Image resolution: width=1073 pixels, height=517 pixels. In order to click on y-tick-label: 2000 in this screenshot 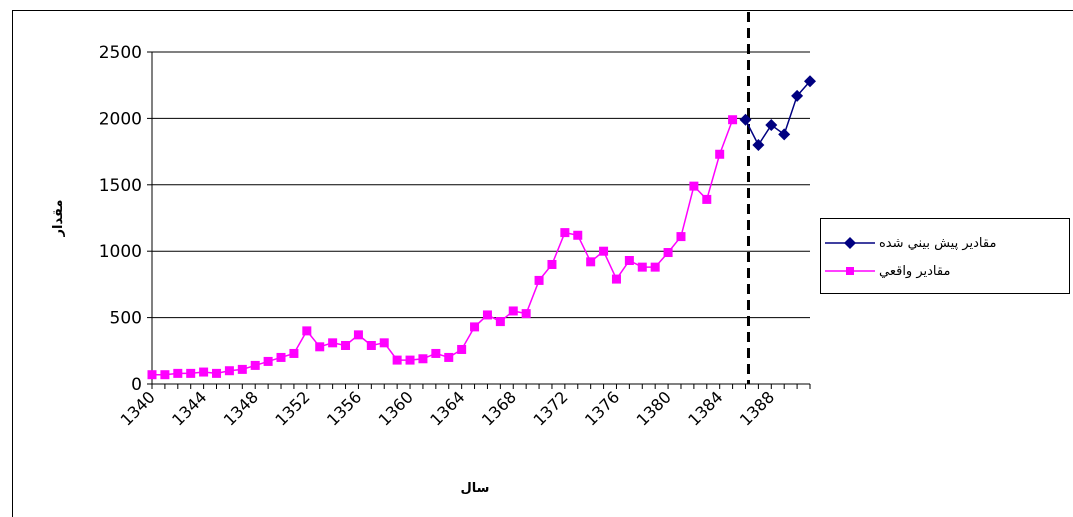, I will do `click(120, 119)`.